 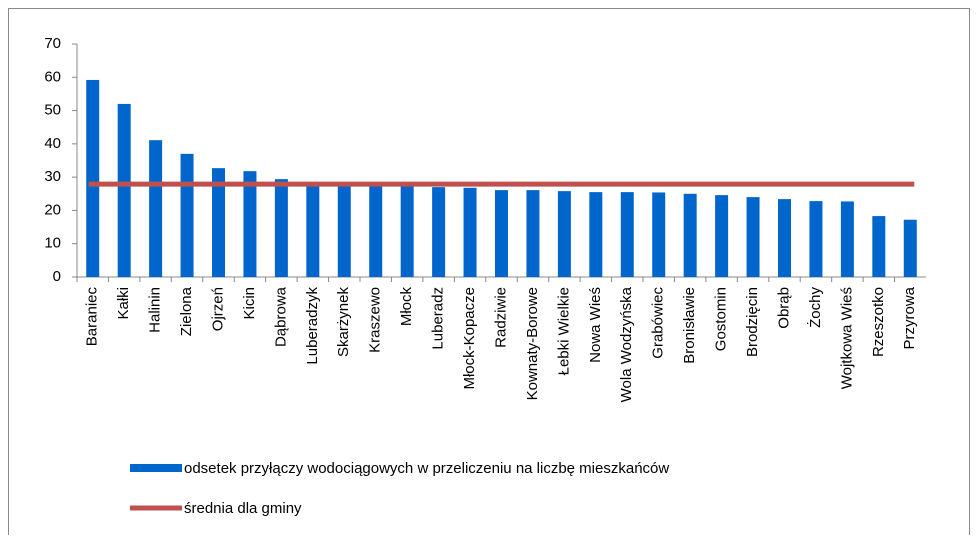 What do you see at coordinates (438, 318) in the screenshot?
I see `x-tick-label: Luberadz` at bounding box center [438, 318].